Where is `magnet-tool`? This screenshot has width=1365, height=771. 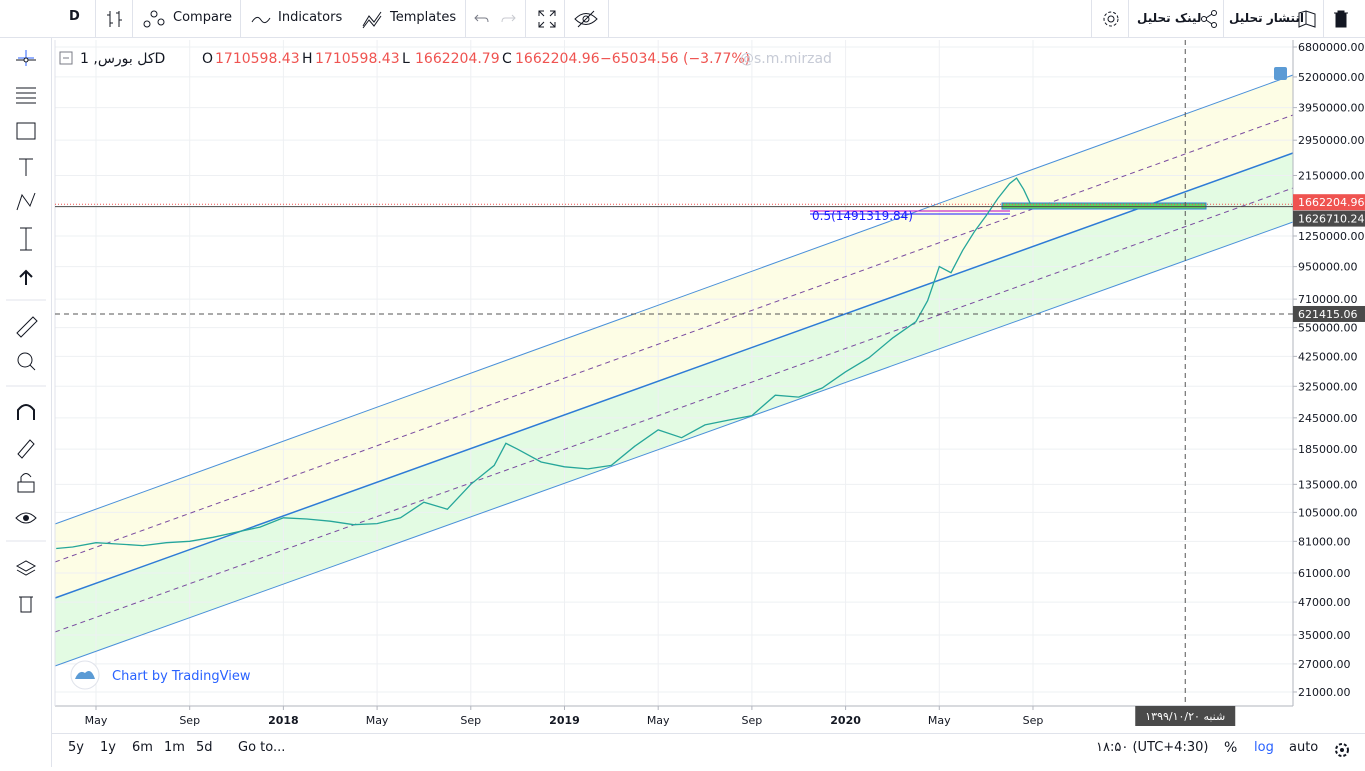
magnet-tool is located at coordinates (26, 412).